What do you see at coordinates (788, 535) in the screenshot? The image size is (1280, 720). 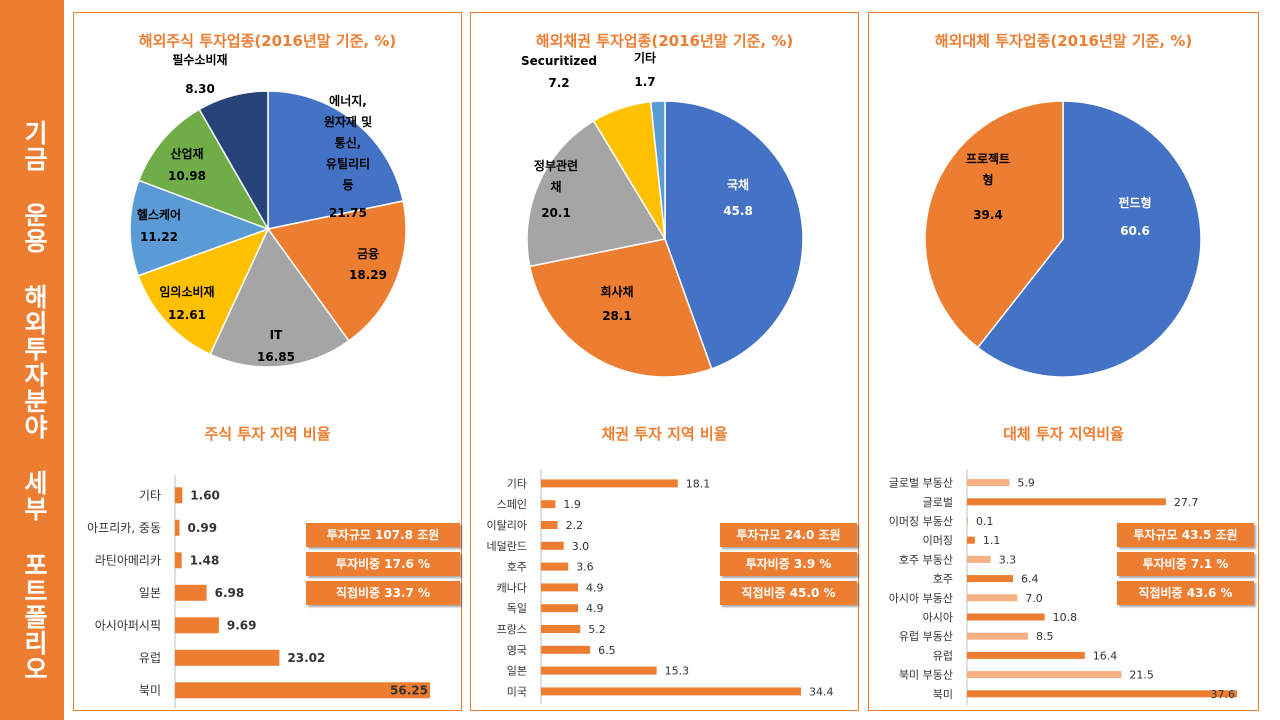 I see `bond-size-badge: 투자규모 24.0 조원` at bounding box center [788, 535].